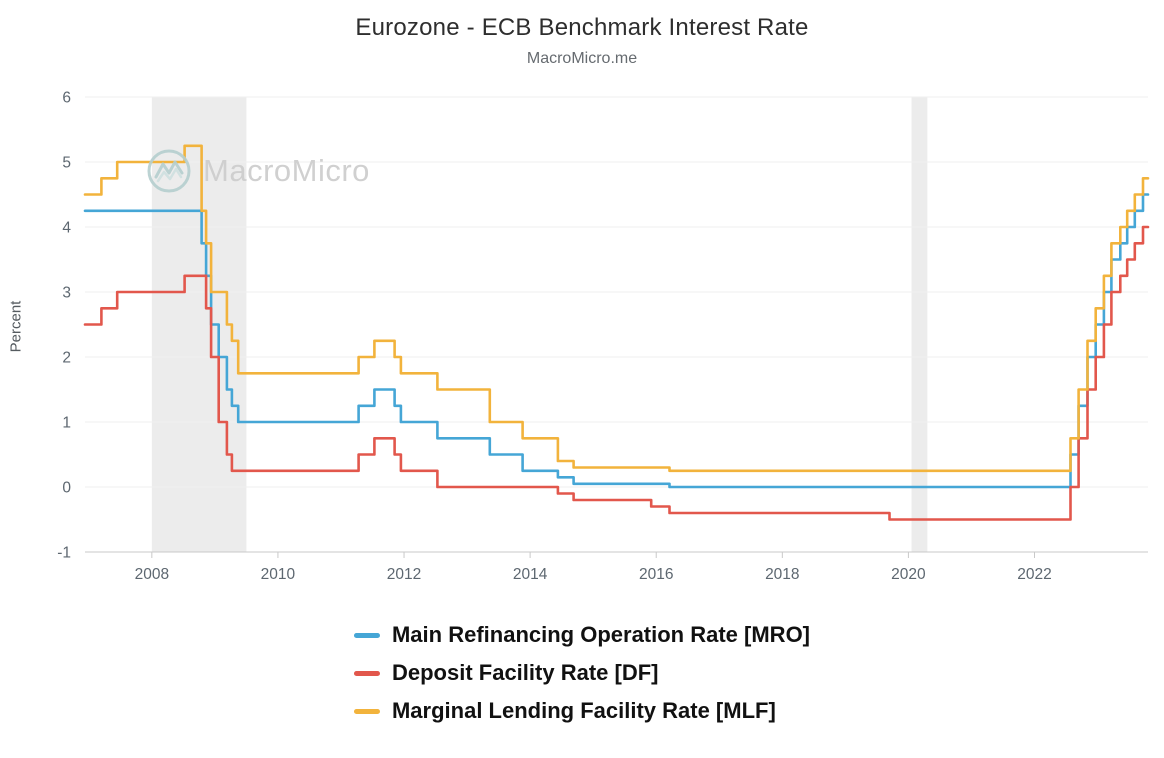 This screenshot has width=1164, height=758. I want to click on y-tick-label: 6, so click(66, 98).